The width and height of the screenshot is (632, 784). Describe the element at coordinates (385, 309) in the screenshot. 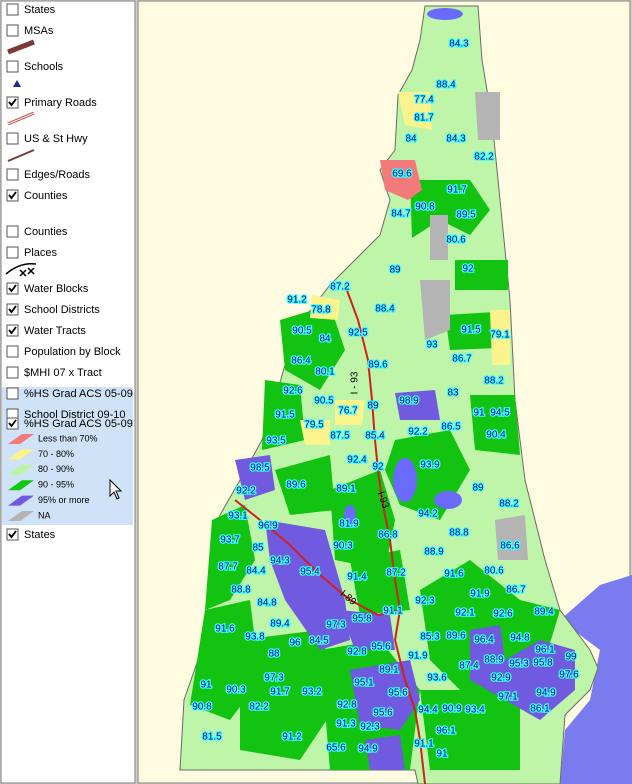

I see `district-value-label: 88.4` at that location.